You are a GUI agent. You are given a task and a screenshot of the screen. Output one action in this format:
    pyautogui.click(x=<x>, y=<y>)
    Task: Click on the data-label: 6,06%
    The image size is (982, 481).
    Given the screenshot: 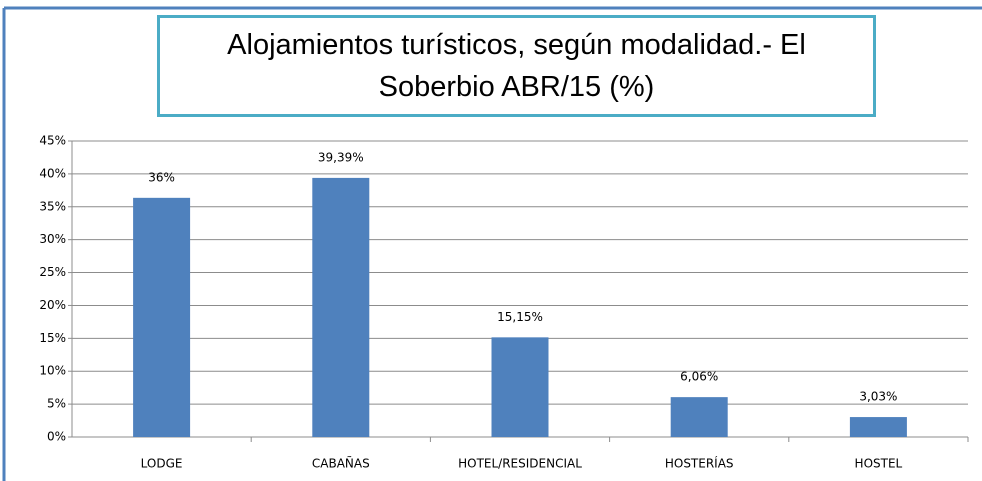 What is the action you would take?
    pyautogui.click(x=699, y=377)
    